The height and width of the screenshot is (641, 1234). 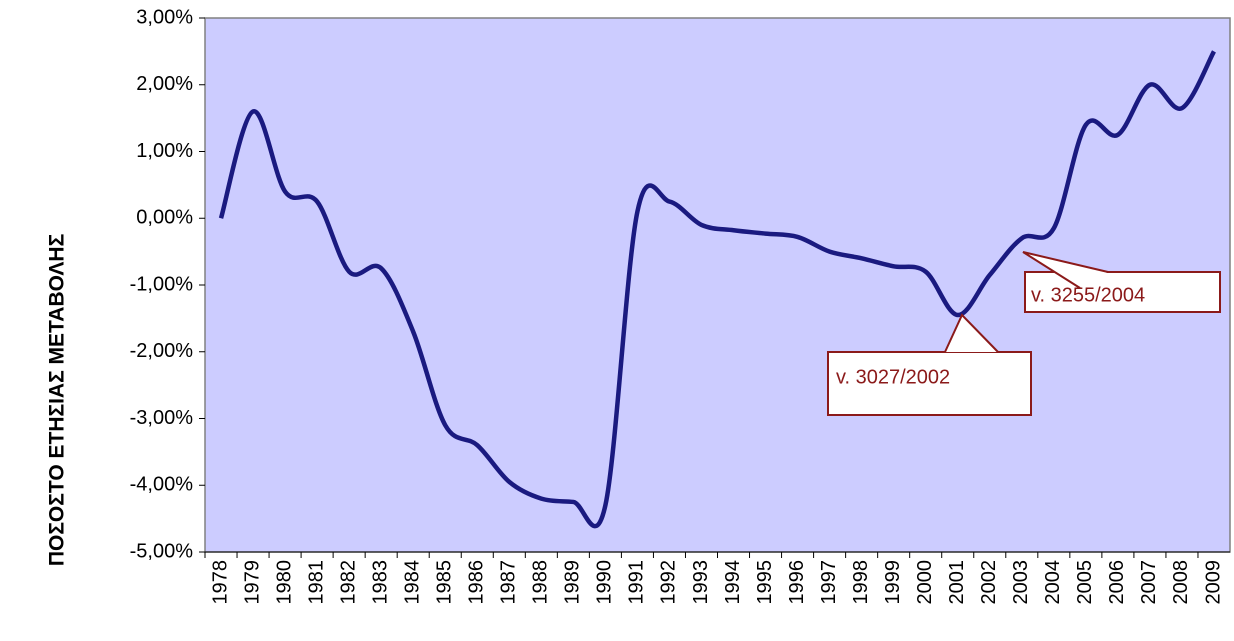 What do you see at coordinates (1181, 582) in the screenshot?
I see `x-tick-label: 2008` at bounding box center [1181, 582].